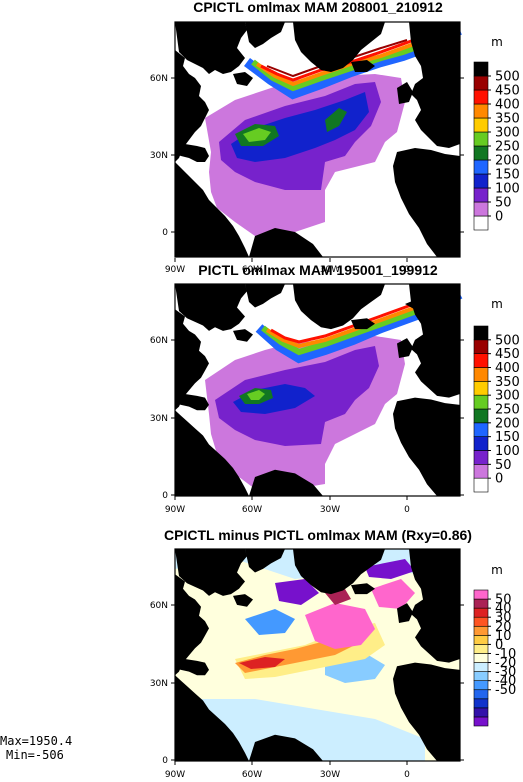 The width and height of the screenshot is (523, 782). What do you see at coordinates (330, 510) in the screenshot?
I see `panel2-xtick-30w: 30W` at bounding box center [330, 510].